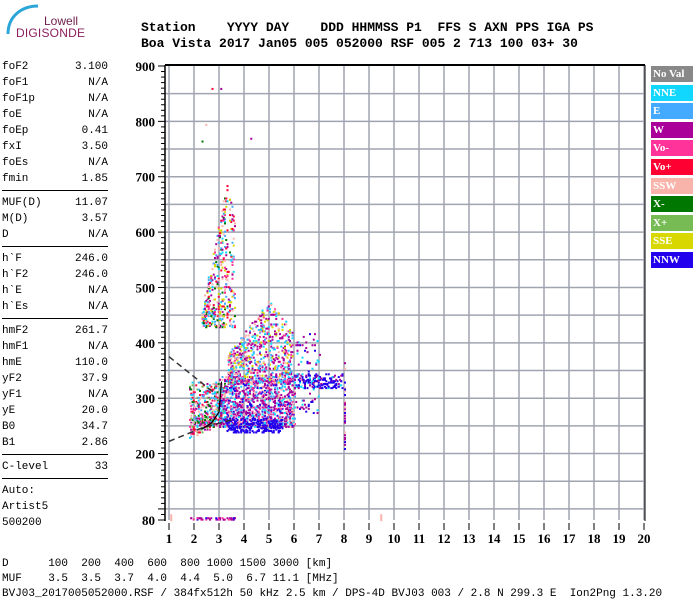 The height and width of the screenshot is (602, 700). Describe the element at coordinates (55, 147) in the screenshot. I see `param-row: fxI 3.50` at that location.